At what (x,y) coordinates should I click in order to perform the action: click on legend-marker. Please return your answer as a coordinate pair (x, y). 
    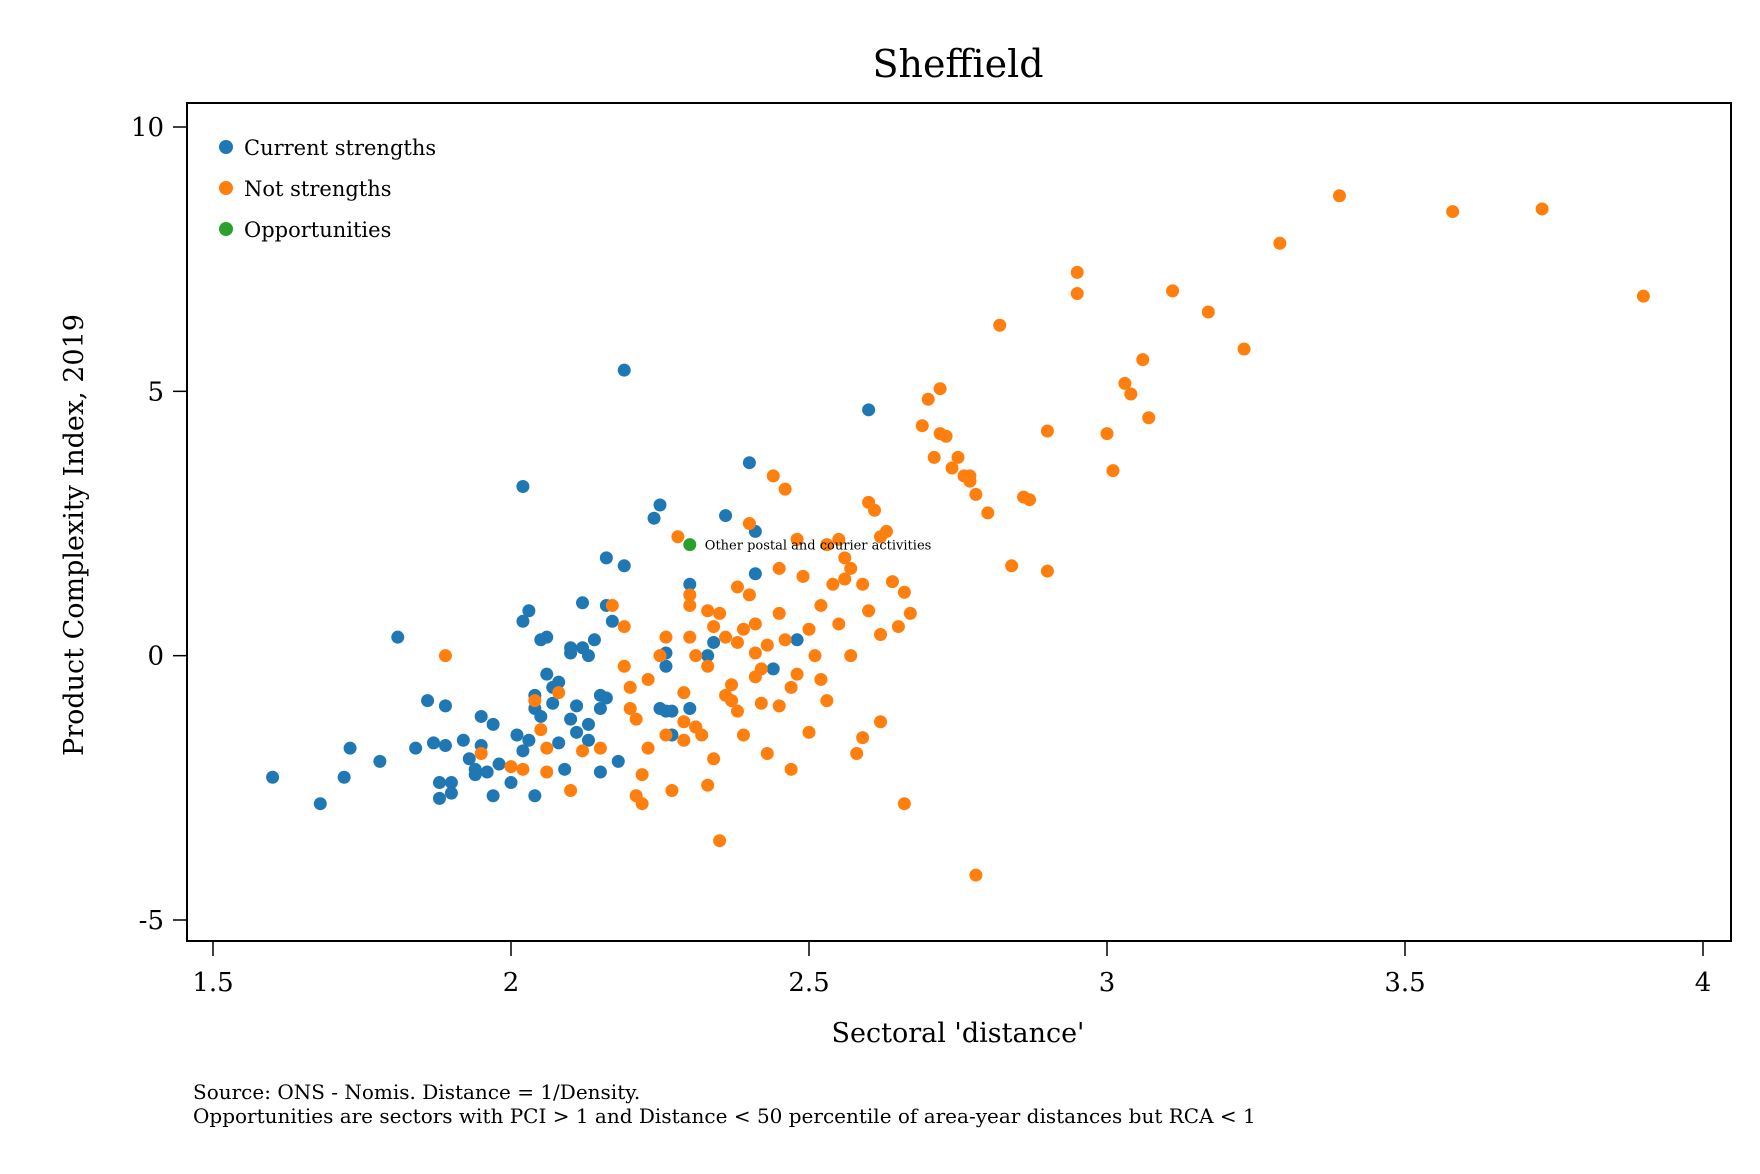
    Looking at the image, I should click on (226, 229).